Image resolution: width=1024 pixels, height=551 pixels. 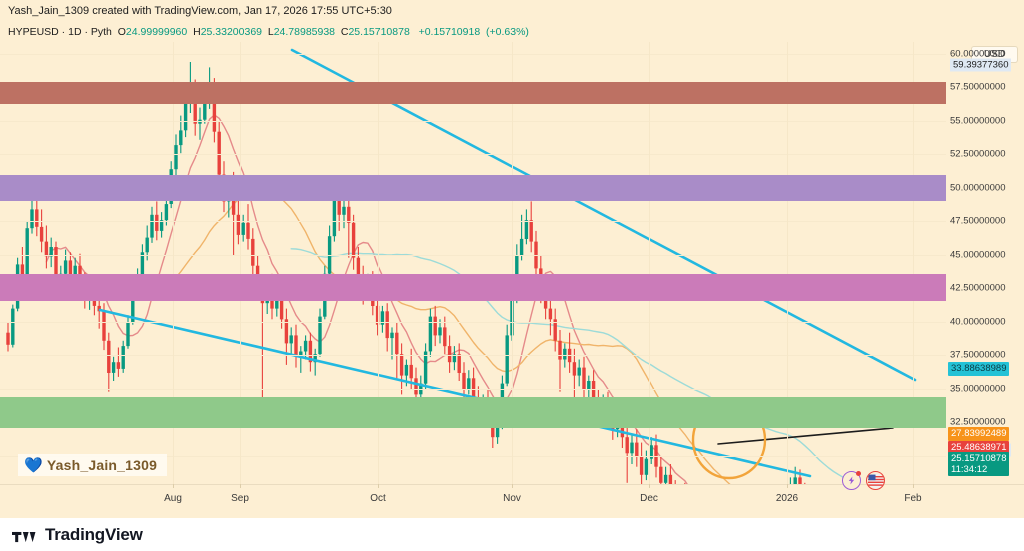 I want to click on legend-close-label: C, so click(x=344, y=32).